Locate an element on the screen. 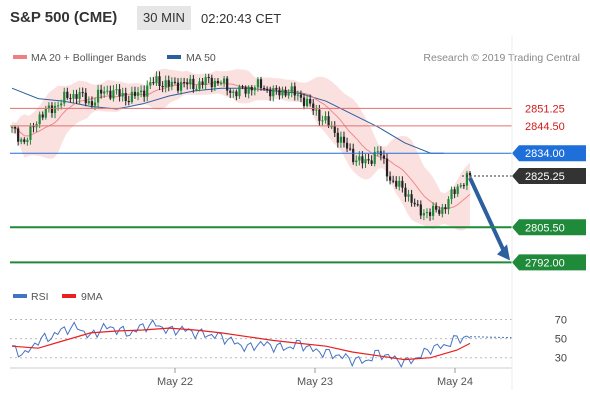 This screenshot has height=400, width=590. level-label-2792.00: 2792.00 is located at coordinates (545, 263).